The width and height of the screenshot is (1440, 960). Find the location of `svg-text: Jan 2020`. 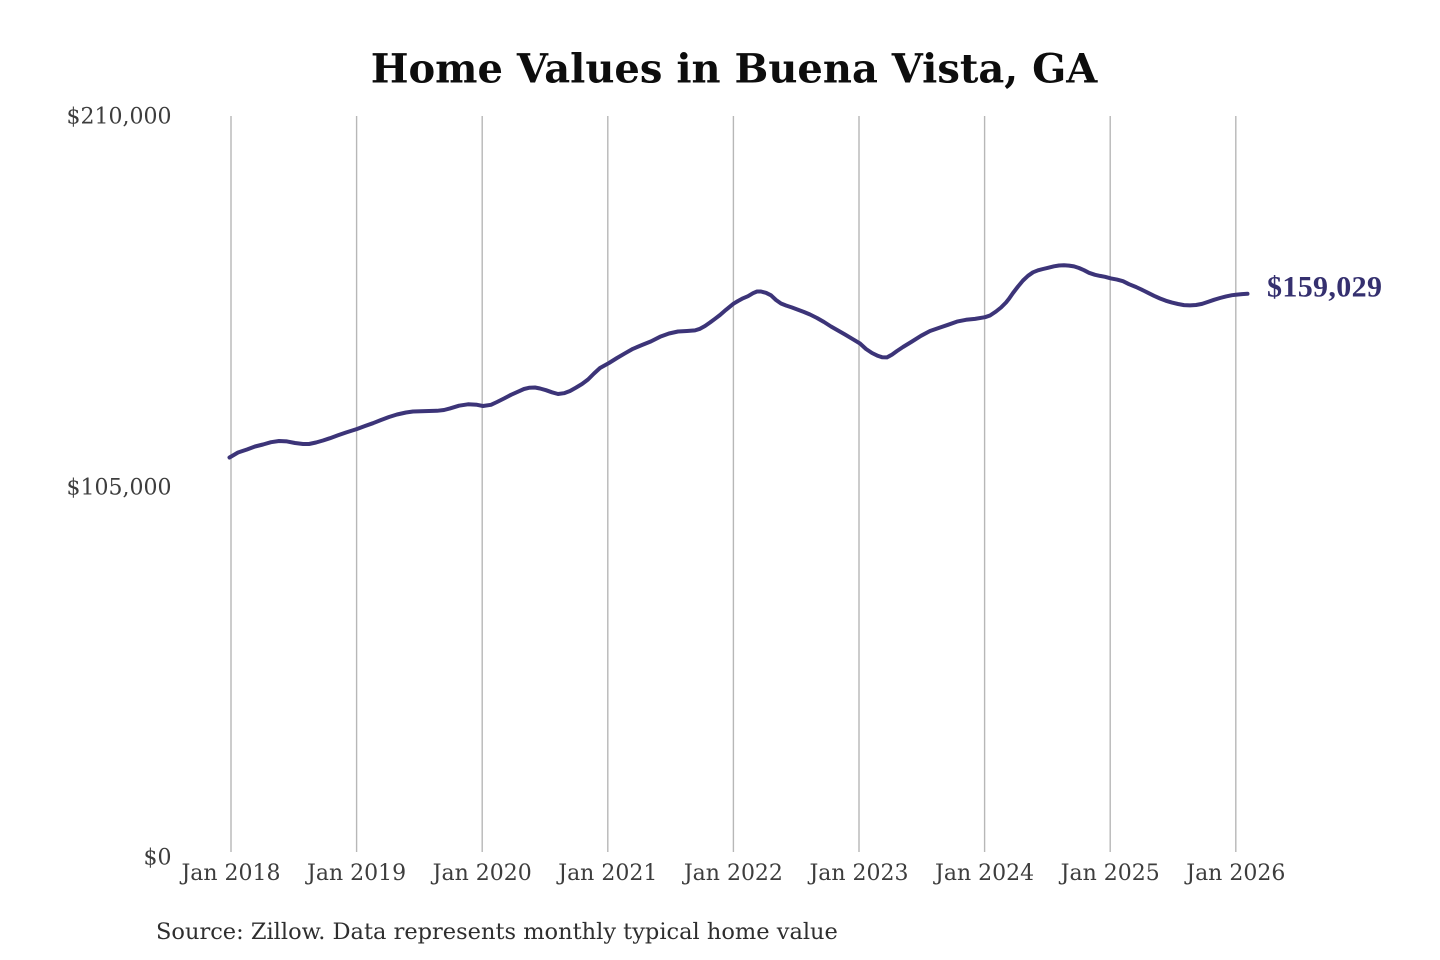

svg-text: Jan 2020 is located at coordinates (481, 873).